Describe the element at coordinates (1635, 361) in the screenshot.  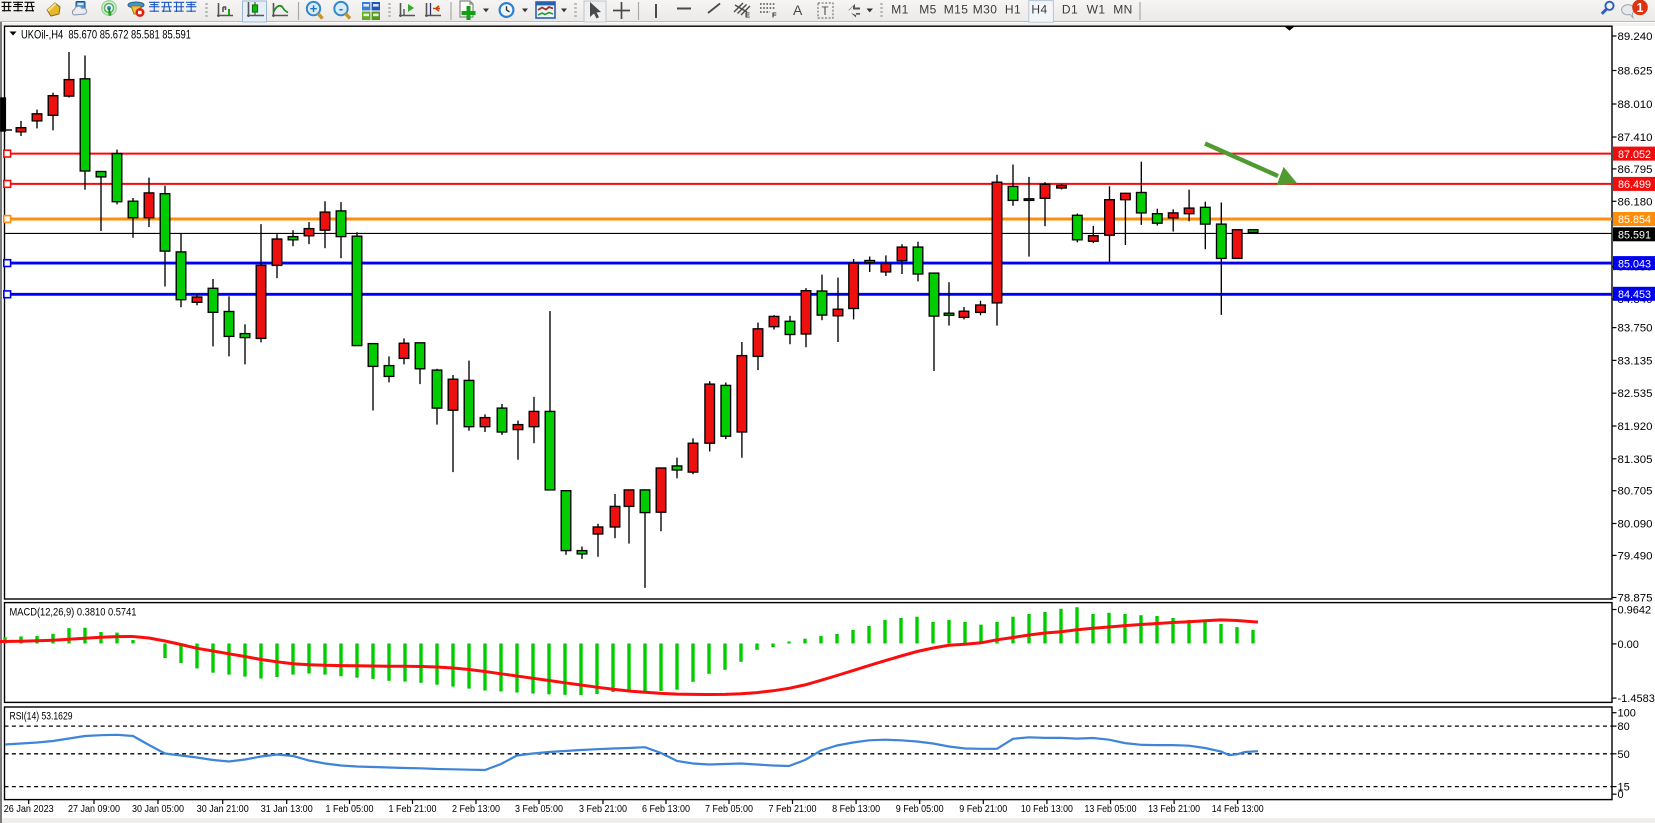
I see `svg-text: 83.135` at that location.